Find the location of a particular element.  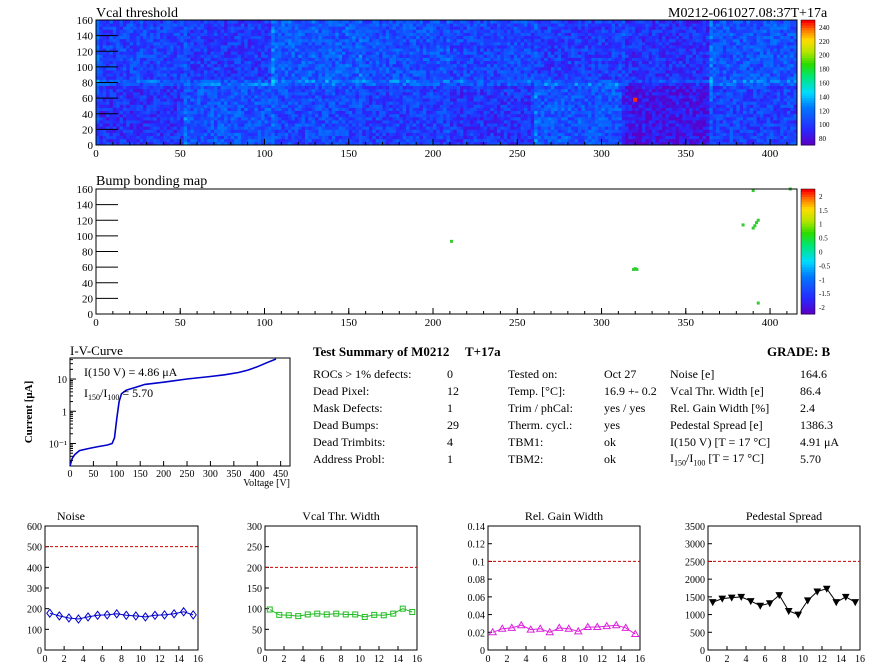

bump-palette-label: -0.5 is located at coordinates (825, 266).